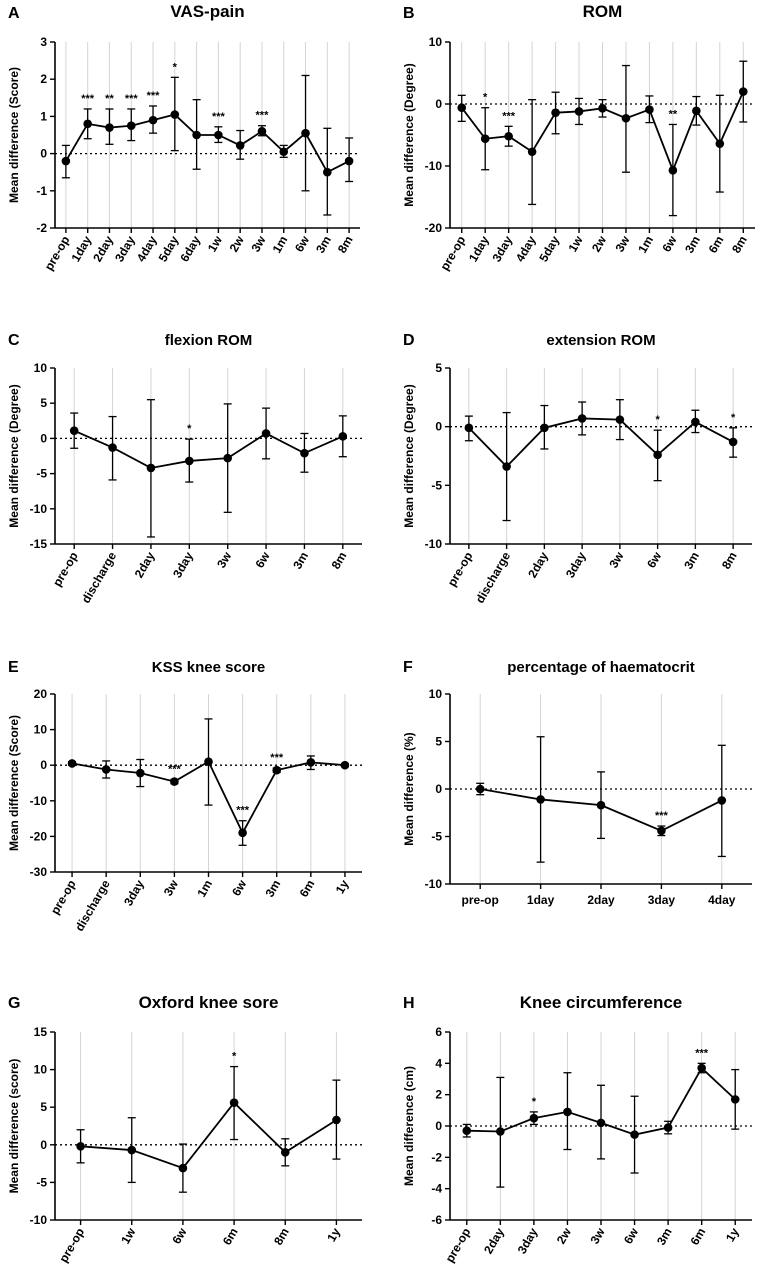 This screenshot has height=1288, width=765. Describe the element at coordinates (208, 449) in the screenshot. I see `series-line` at that location.